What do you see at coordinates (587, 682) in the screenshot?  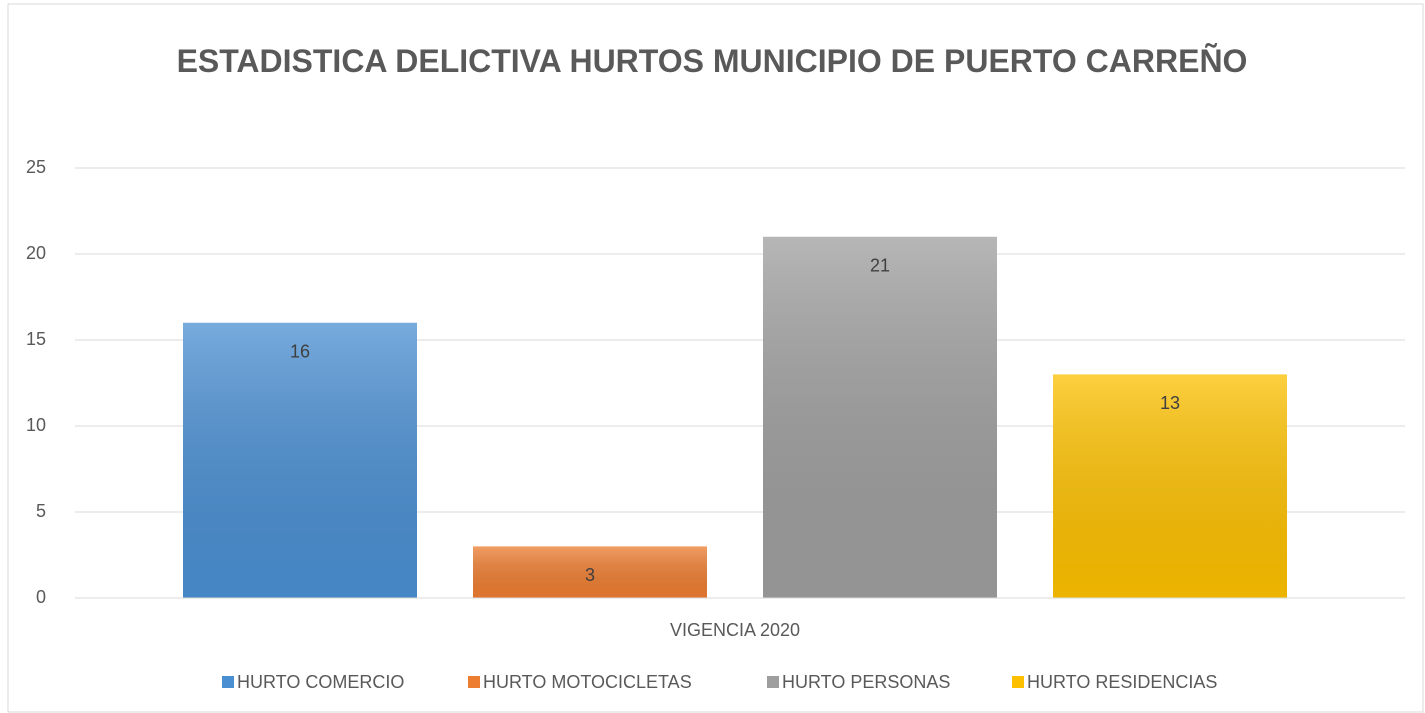 I see `legend-label: HURTO MOTOCICLETAS` at bounding box center [587, 682].